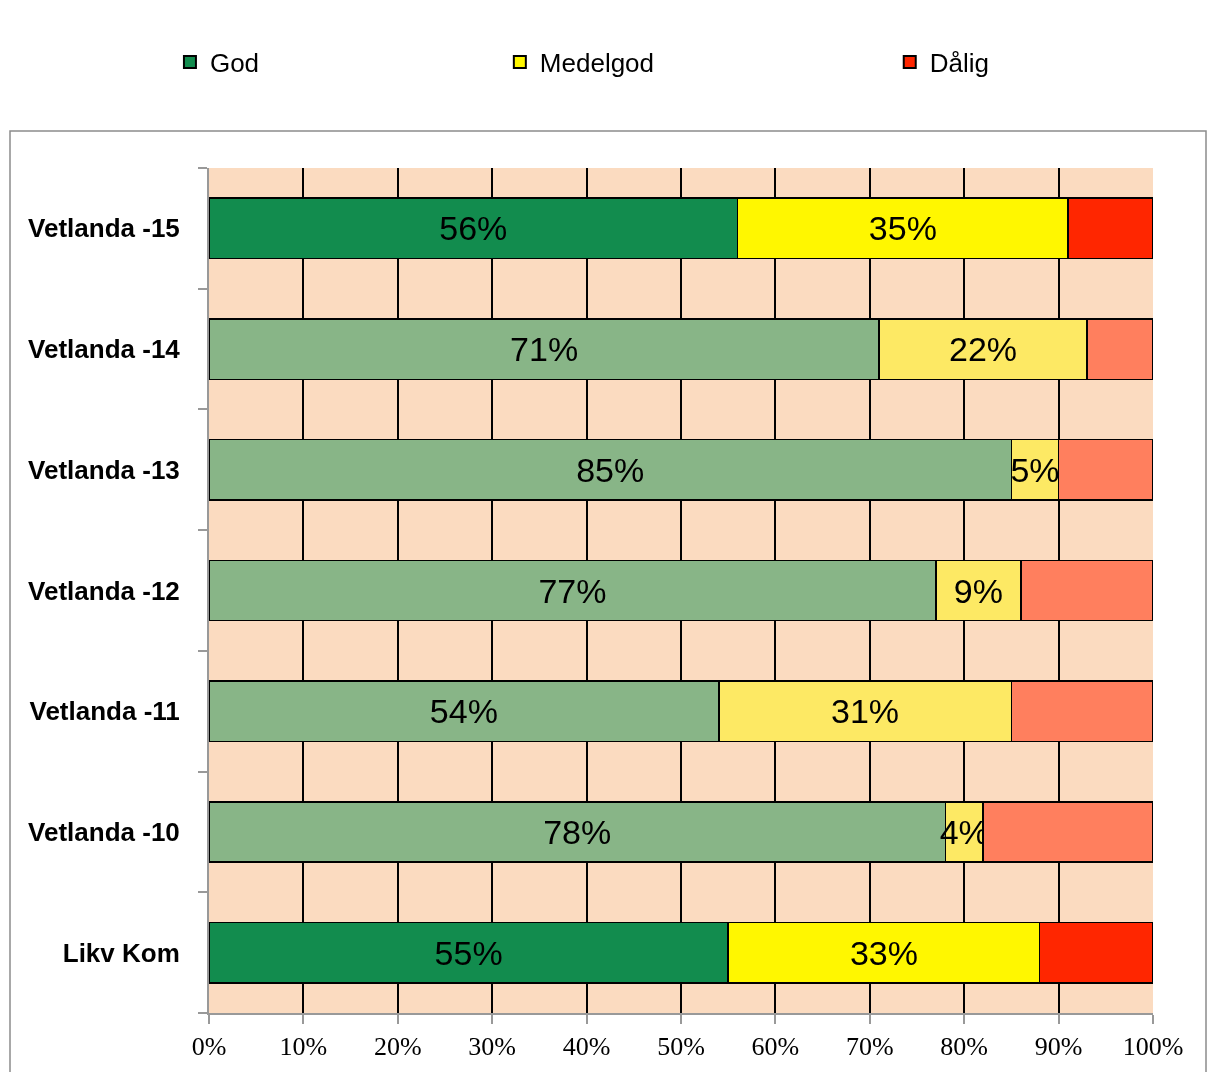 This screenshot has width=1208, height=1072. Describe the element at coordinates (492, 1047) in the screenshot. I see `x-tick-label: 30%` at that location.